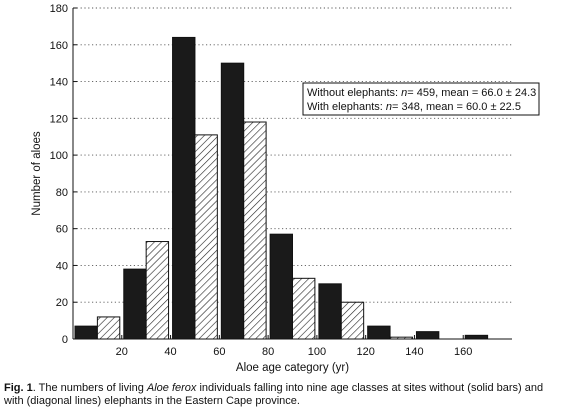 The image size is (568, 413). I want to click on x-tick-label: 60, so click(219, 352).